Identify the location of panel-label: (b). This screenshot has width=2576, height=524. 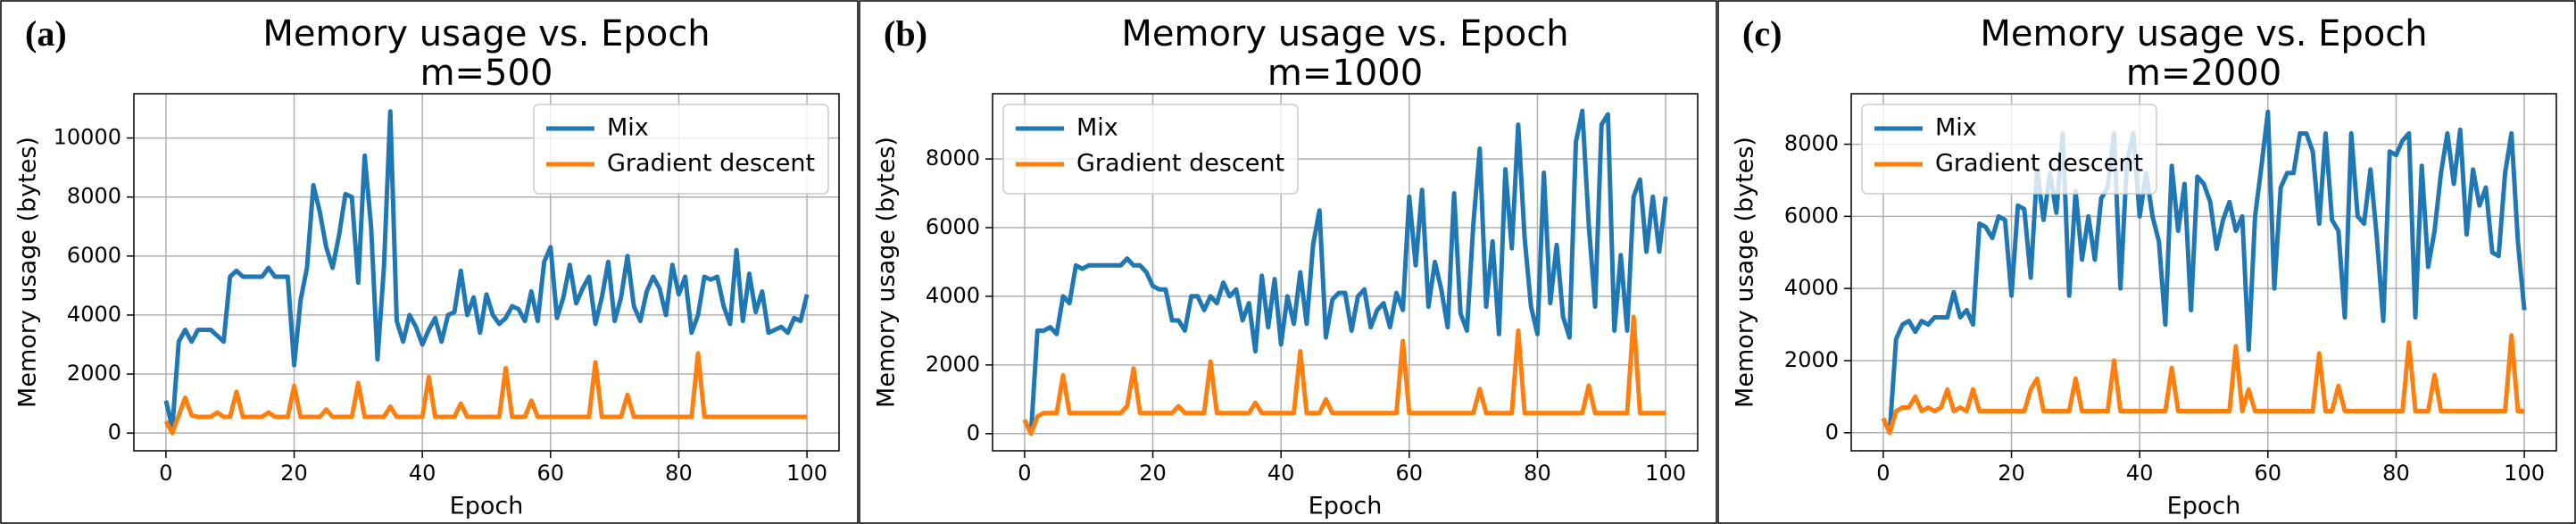
(905, 33).